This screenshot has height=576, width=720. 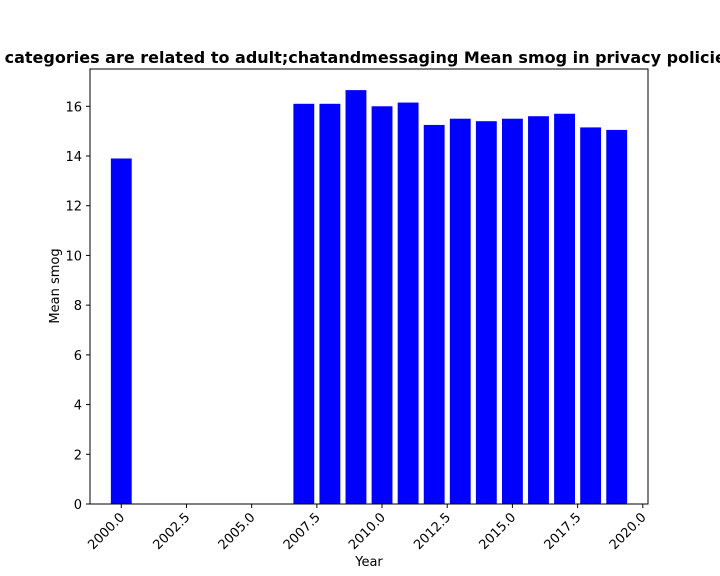 What do you see at coordinates (302, 531) in the screenshot?
I see `x-tick-label: 2007.5` at bounding box center [302, 531].